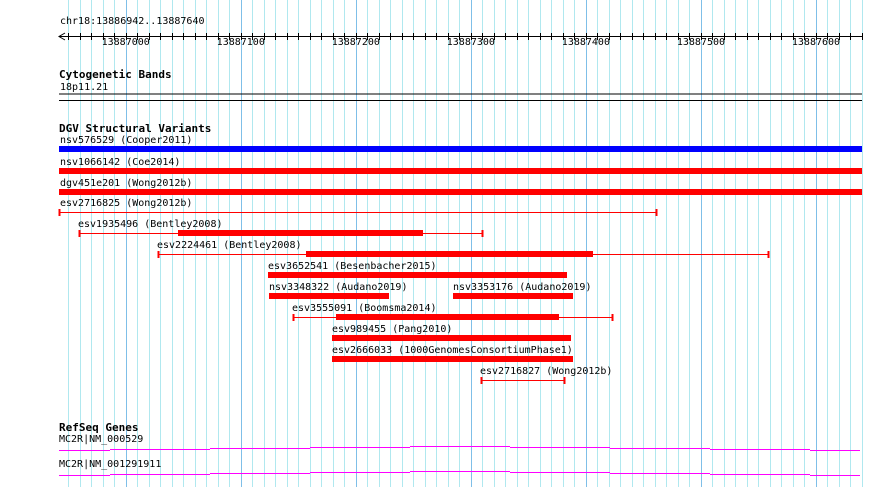 This screenshot has width=890, height=487. Describe the element at coordinates (364, 308) in the screenshot. I see `sv-feature-label: esv3555091 (Boomsma2014)` at that location.